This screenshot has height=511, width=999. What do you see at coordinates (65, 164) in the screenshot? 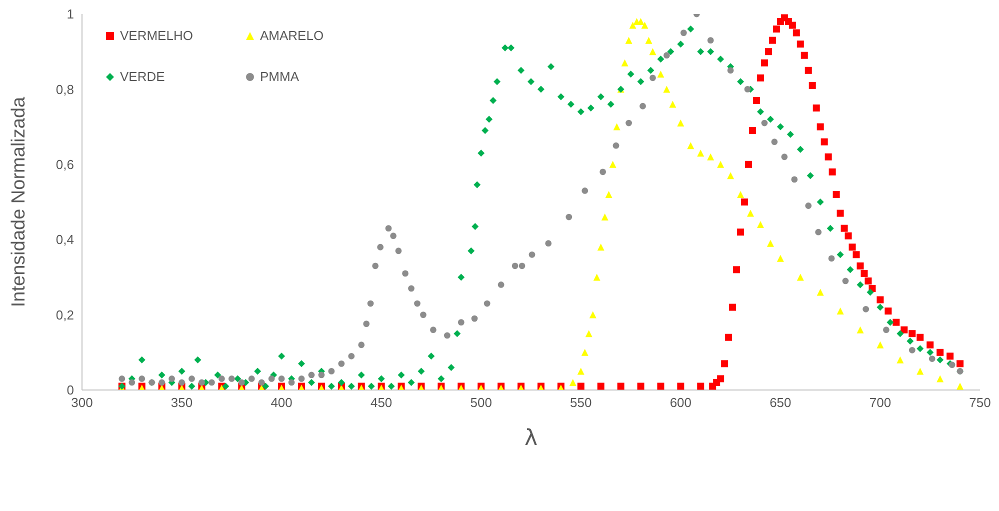
I see `y-tick-label: 0,6` at bounding box center [65, 164].